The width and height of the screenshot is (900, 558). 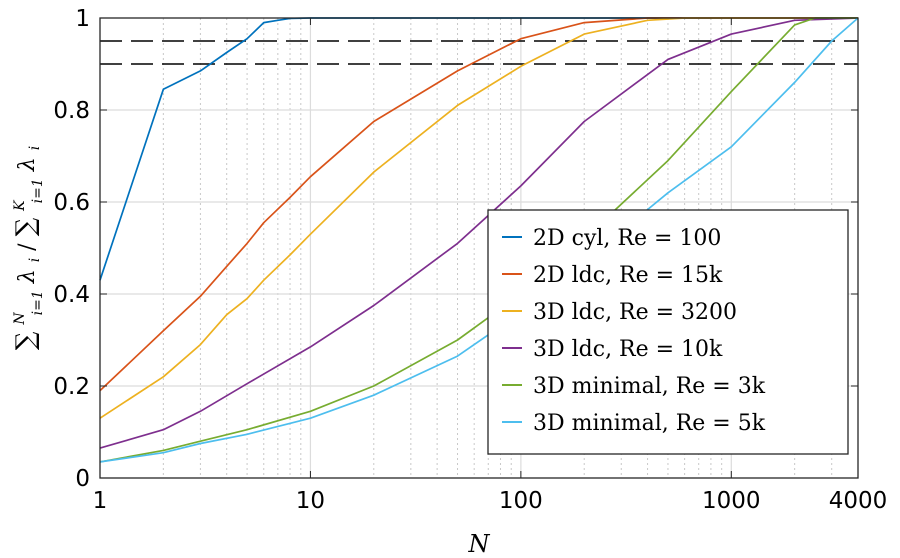 What do you see at coordinates (26, 226) in the screenshot?
I see `ylabel-sum2: ∑` at bounding box center [26, 226].